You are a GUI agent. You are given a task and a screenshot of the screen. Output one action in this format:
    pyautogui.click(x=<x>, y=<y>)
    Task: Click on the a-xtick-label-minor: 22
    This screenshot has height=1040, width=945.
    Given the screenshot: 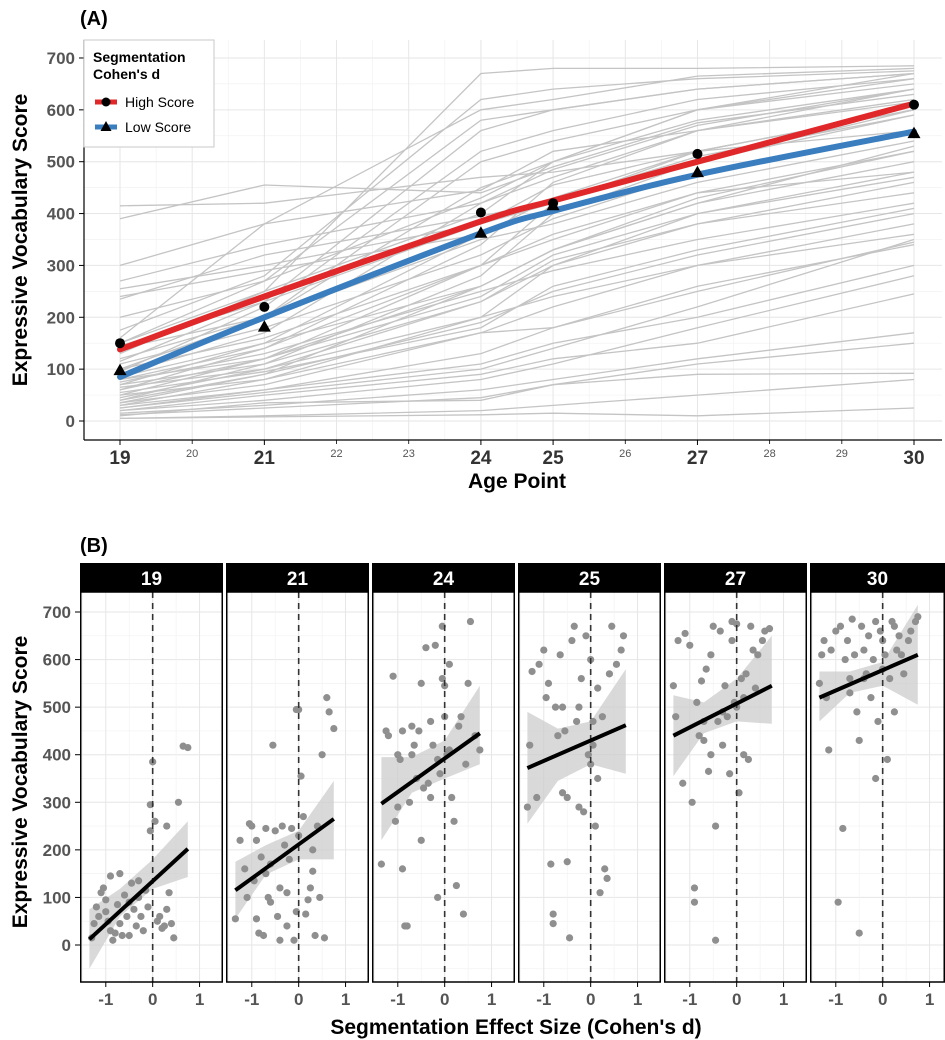 What is the action you would take?
    pyautogui.click(x=336, y=454)
    